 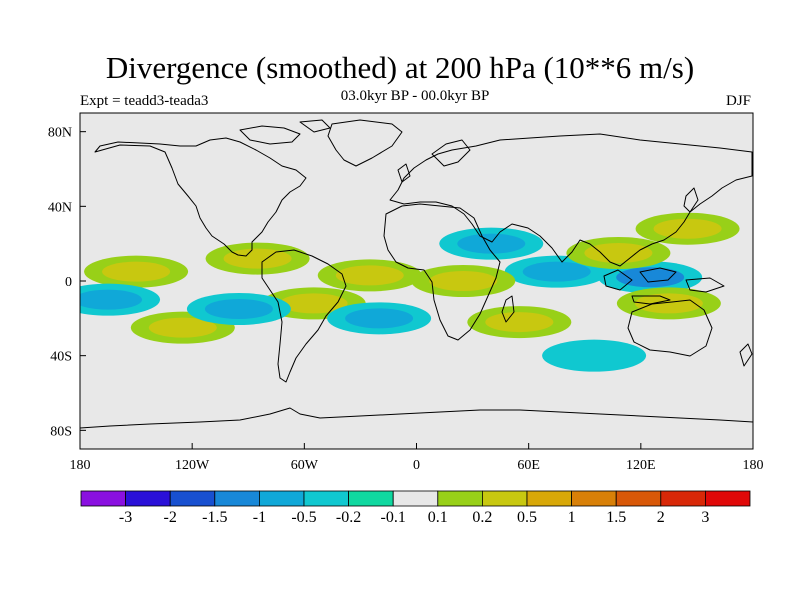 I want to click on colorbar-label: 1.5, so click(x=616, y=517).